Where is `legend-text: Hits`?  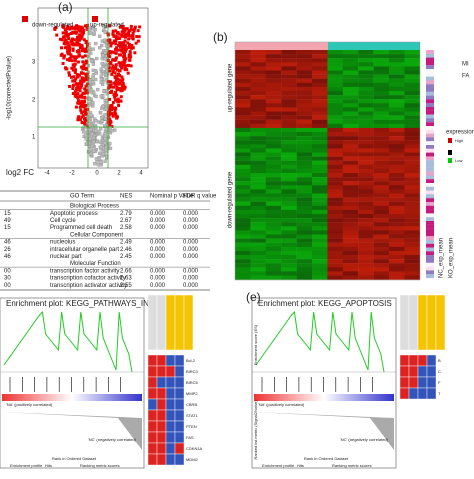 legend-text: Hits is located at coordinates (48, 465).